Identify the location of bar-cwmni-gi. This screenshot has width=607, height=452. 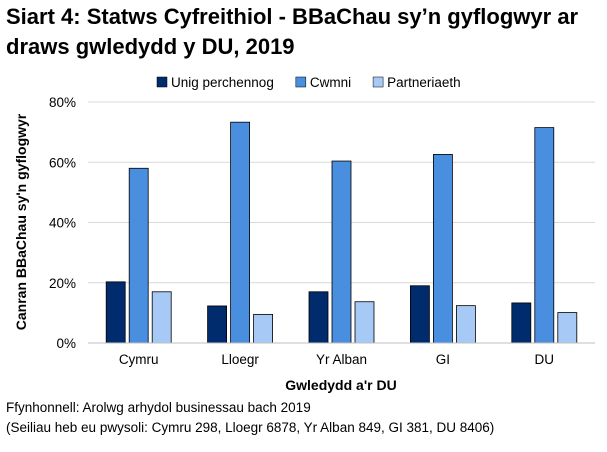
(442, 249).